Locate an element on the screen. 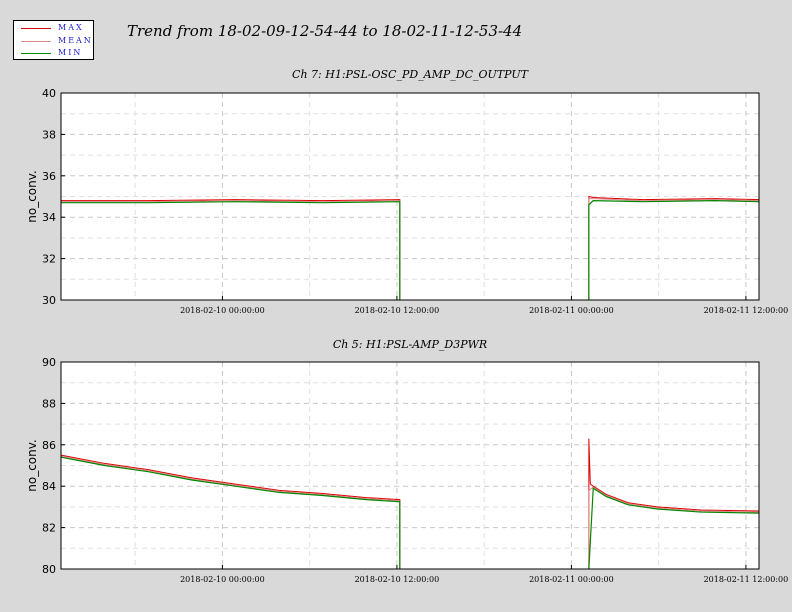 This screenshot has height=612, width=792. legend-item-max: MAX is located at coordinates (53, 28).